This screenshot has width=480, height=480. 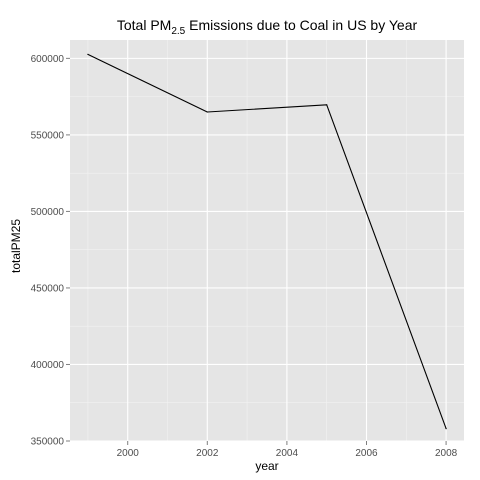 What do you see at coordinates (48, 442) in the screenshot?
I see `y-tick-label: 350000` at bounding box center [48, 442].